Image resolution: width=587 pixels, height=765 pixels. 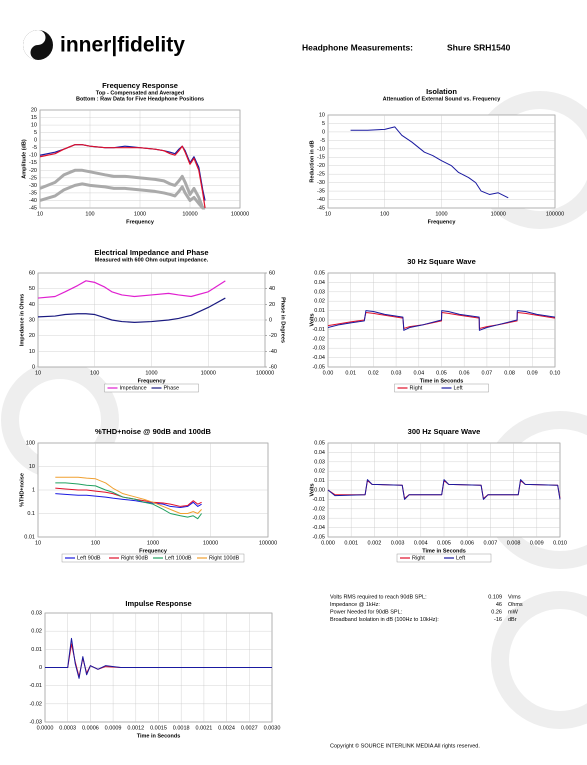 What do you see at coordinates (366, 612) in the screenshot?
I see `spec-label: Power Needed for 90dB SPL:` at bounding box center [366, 612].